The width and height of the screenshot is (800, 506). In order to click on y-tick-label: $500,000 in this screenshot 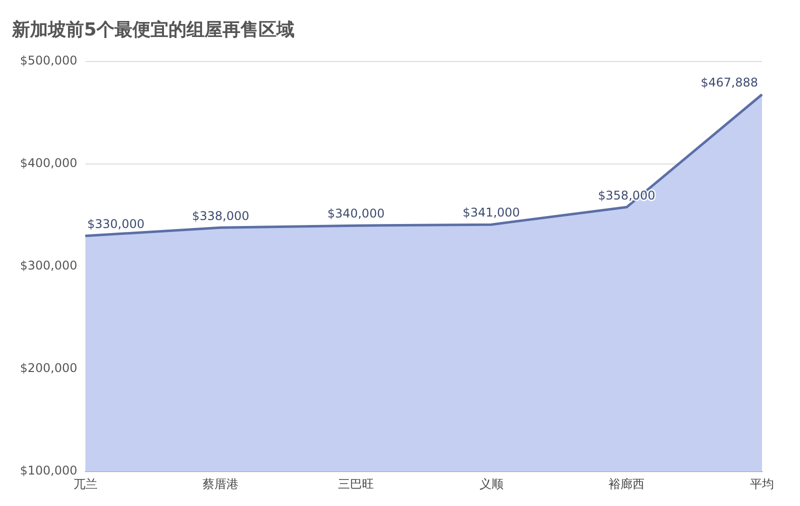, I will do `click(49, 61)`.